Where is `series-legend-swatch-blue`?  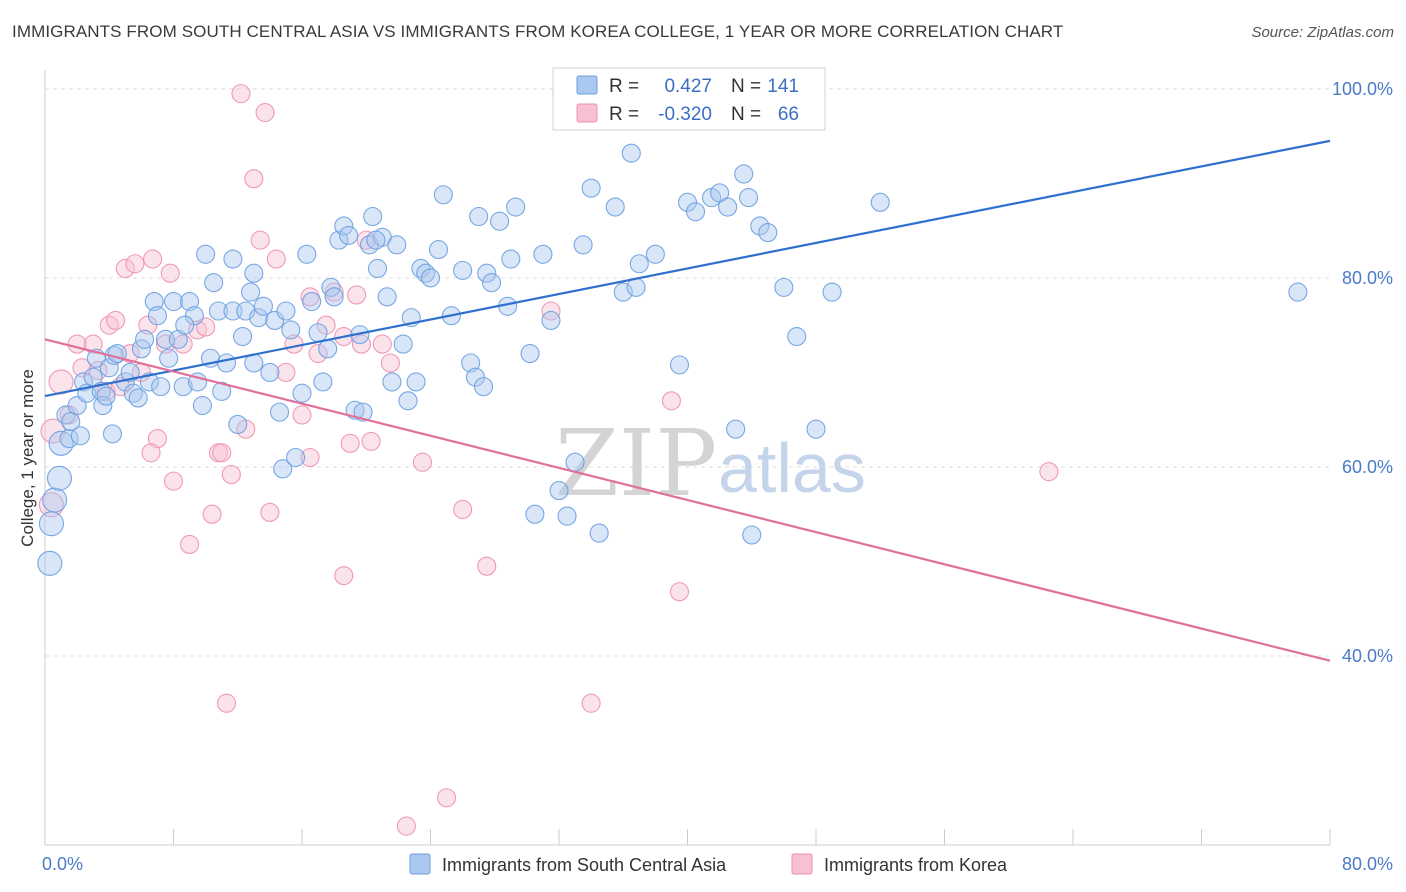
series-legend-swatch-blue is located at coordinates (420, 864).